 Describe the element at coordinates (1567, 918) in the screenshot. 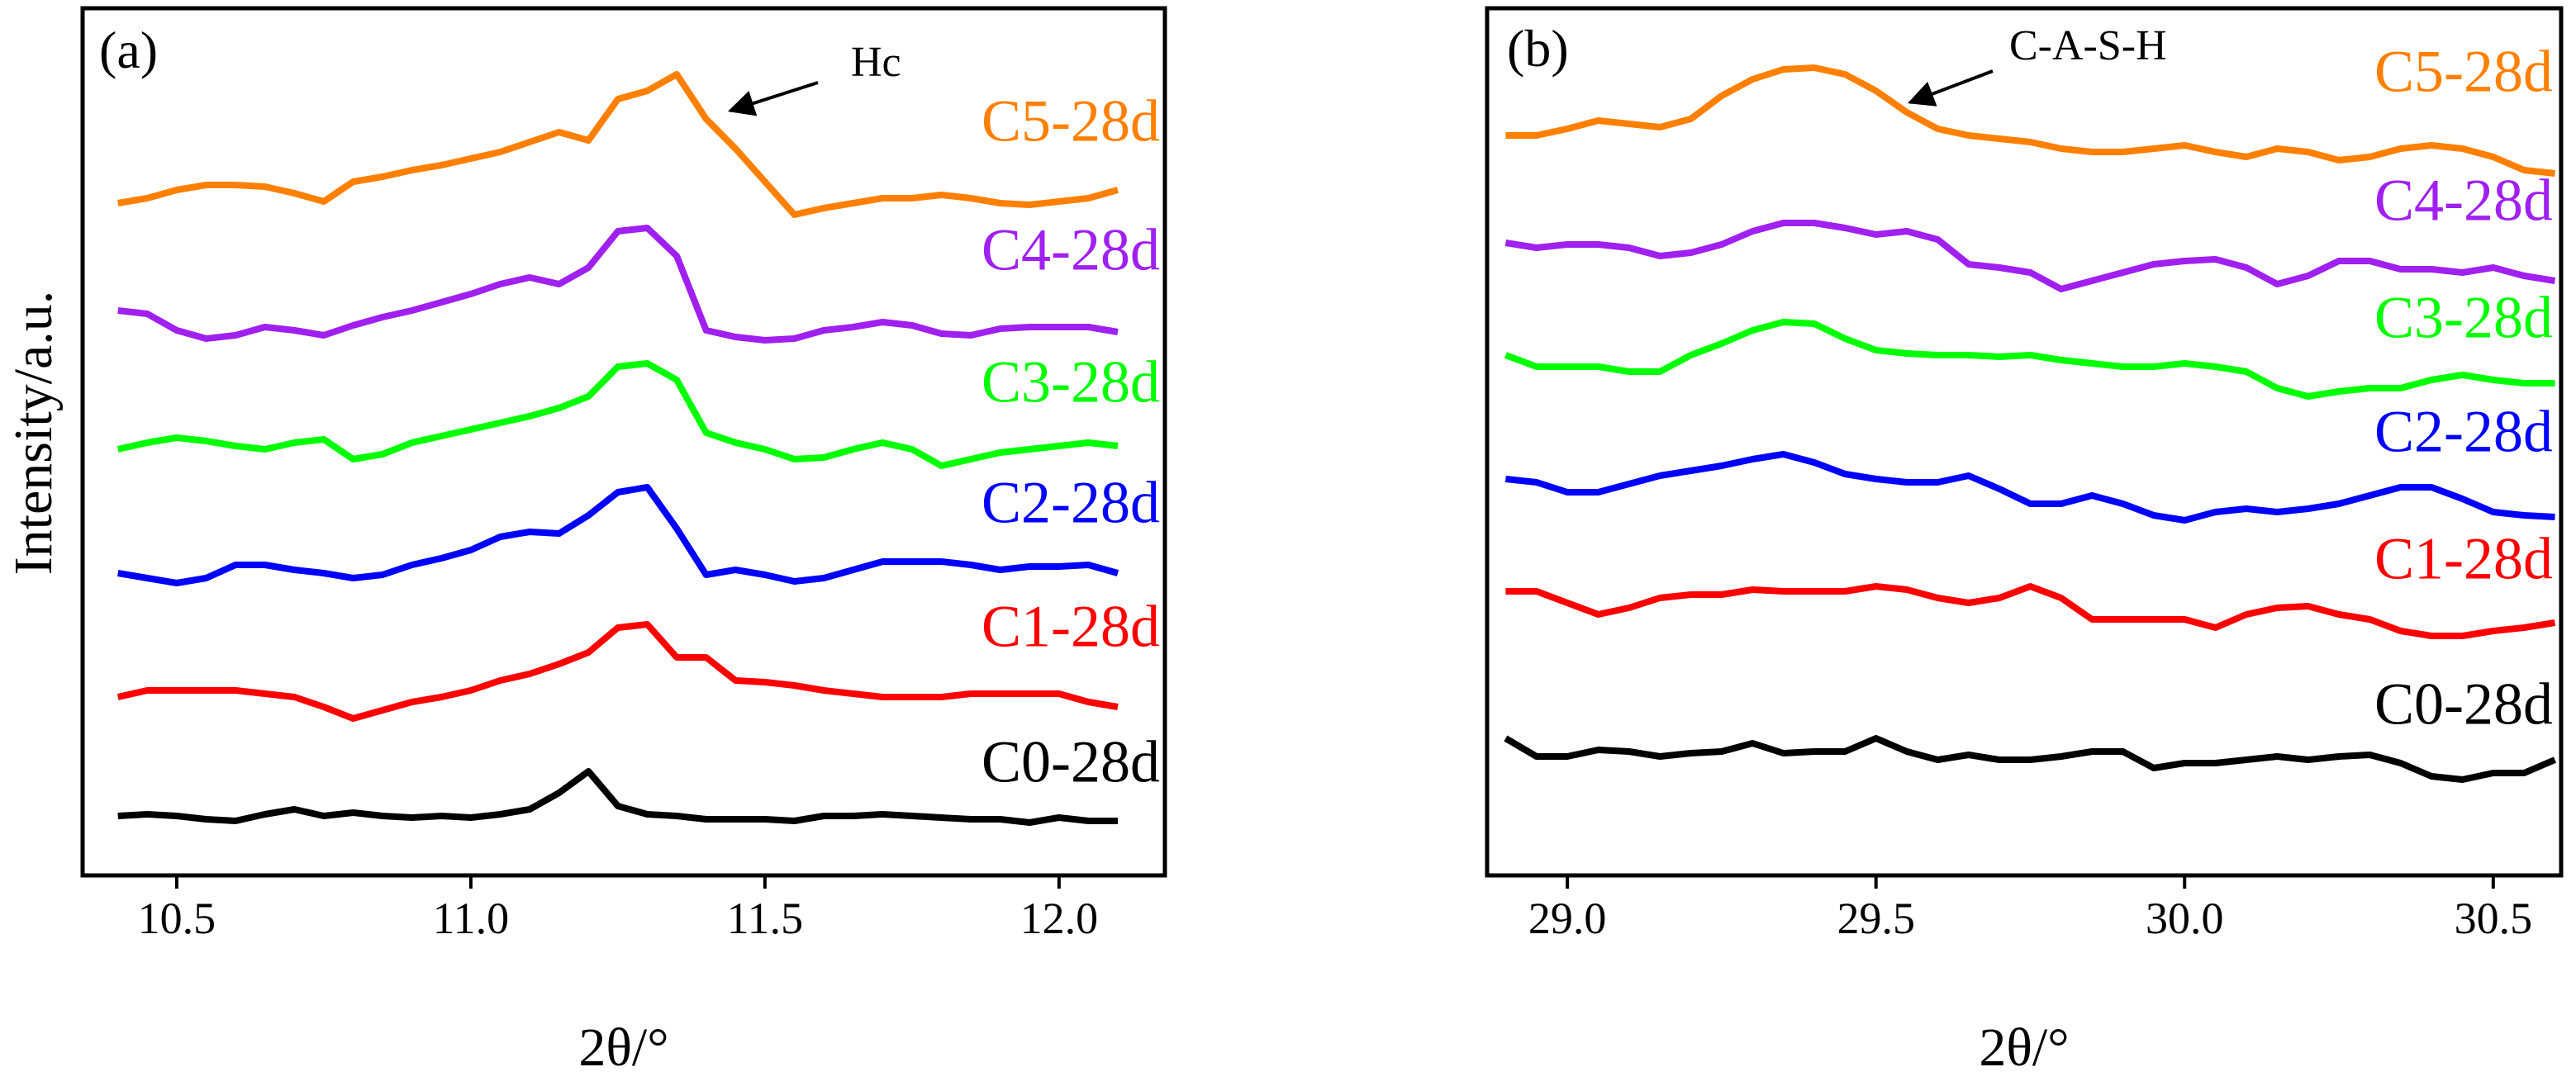

I see `x-tick-label: 29.0` at that location.